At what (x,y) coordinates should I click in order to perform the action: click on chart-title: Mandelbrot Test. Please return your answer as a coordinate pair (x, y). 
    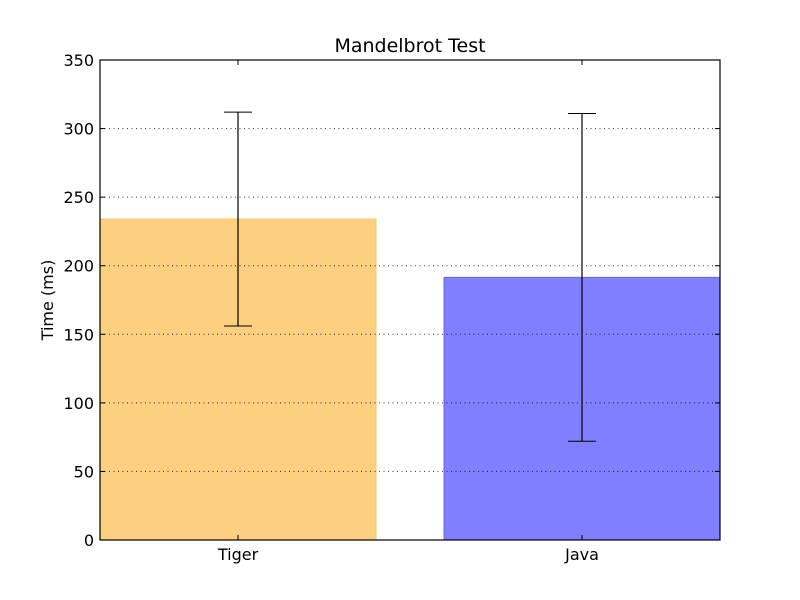
    Looking at the image, I should click on (409, 46).